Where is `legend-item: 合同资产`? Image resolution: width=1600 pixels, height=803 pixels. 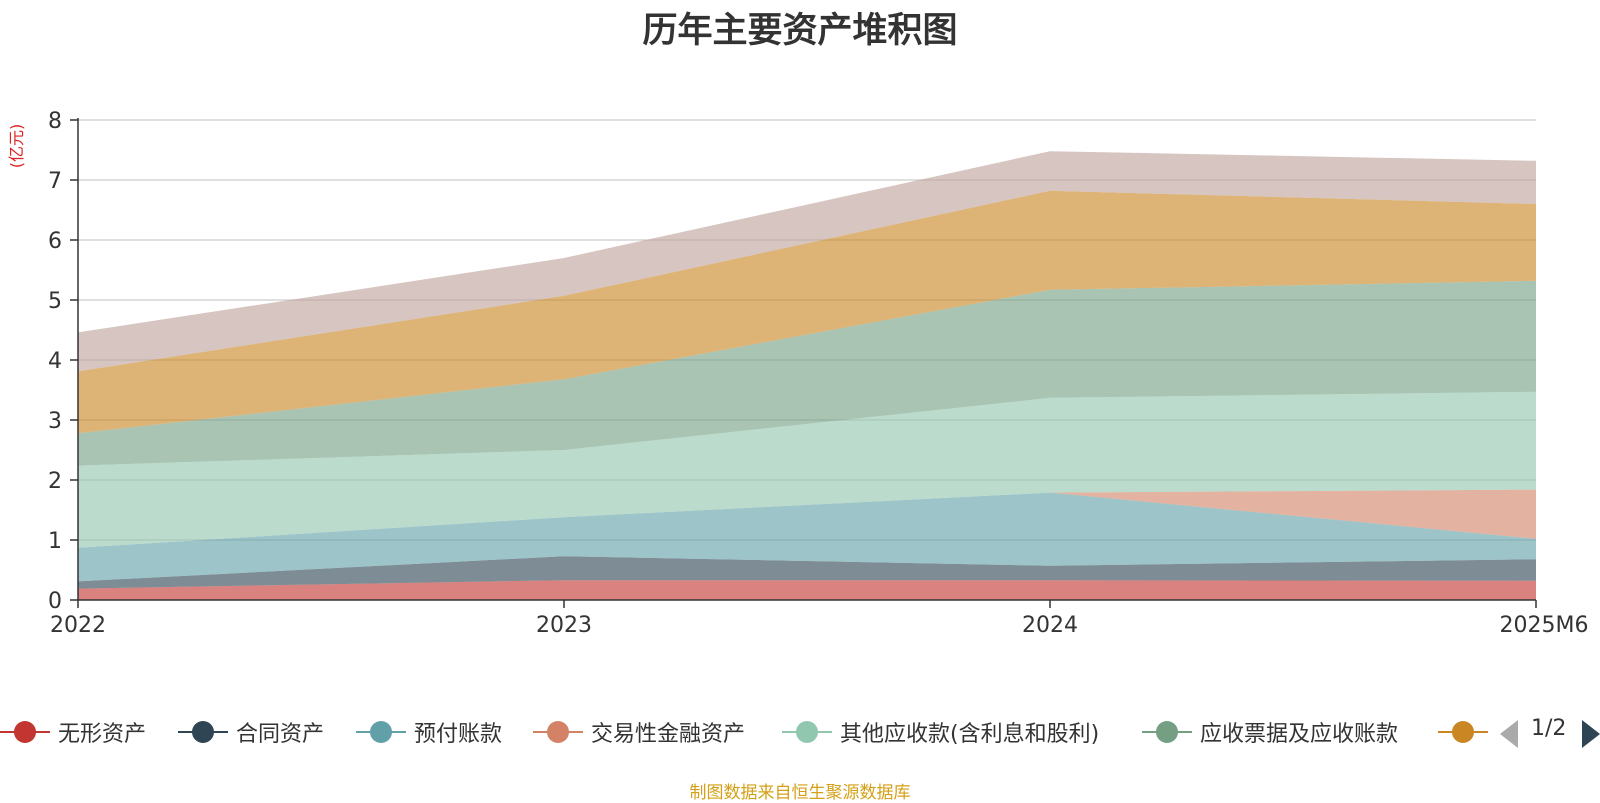
legend-item: 合同资产 is located at coordinates (251, 732).